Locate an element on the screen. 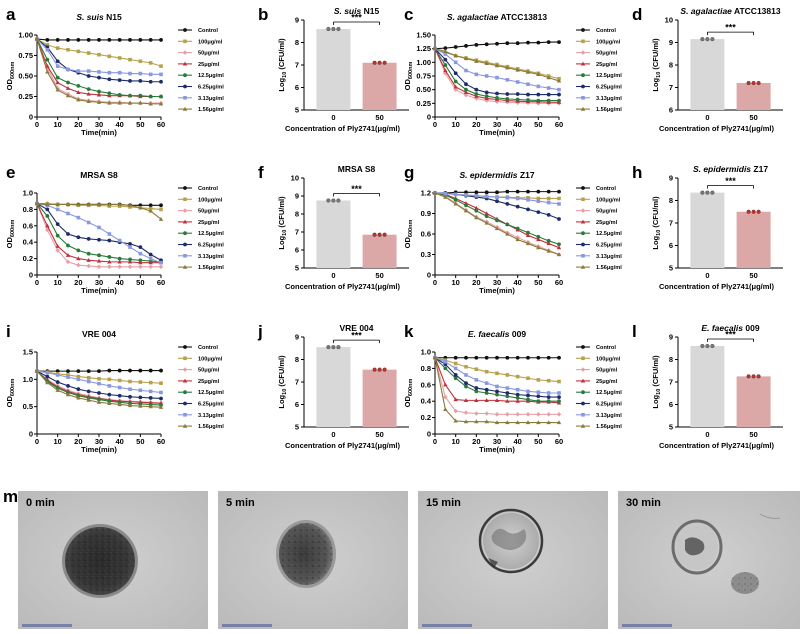  series-100gml is located at coordinates (497, 369).